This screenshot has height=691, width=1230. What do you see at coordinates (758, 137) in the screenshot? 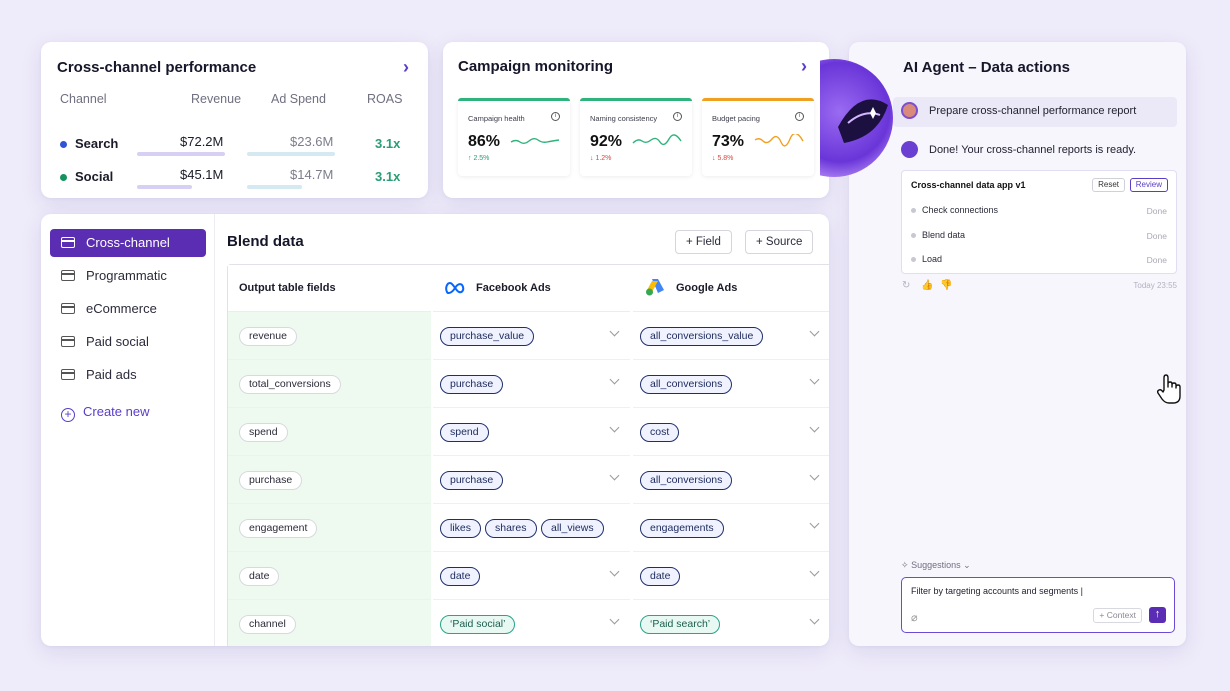
I see `metric-card-budget-pacing: Budget pacing i 73% ↓ 5.8%` at bounding box center [758, 137].